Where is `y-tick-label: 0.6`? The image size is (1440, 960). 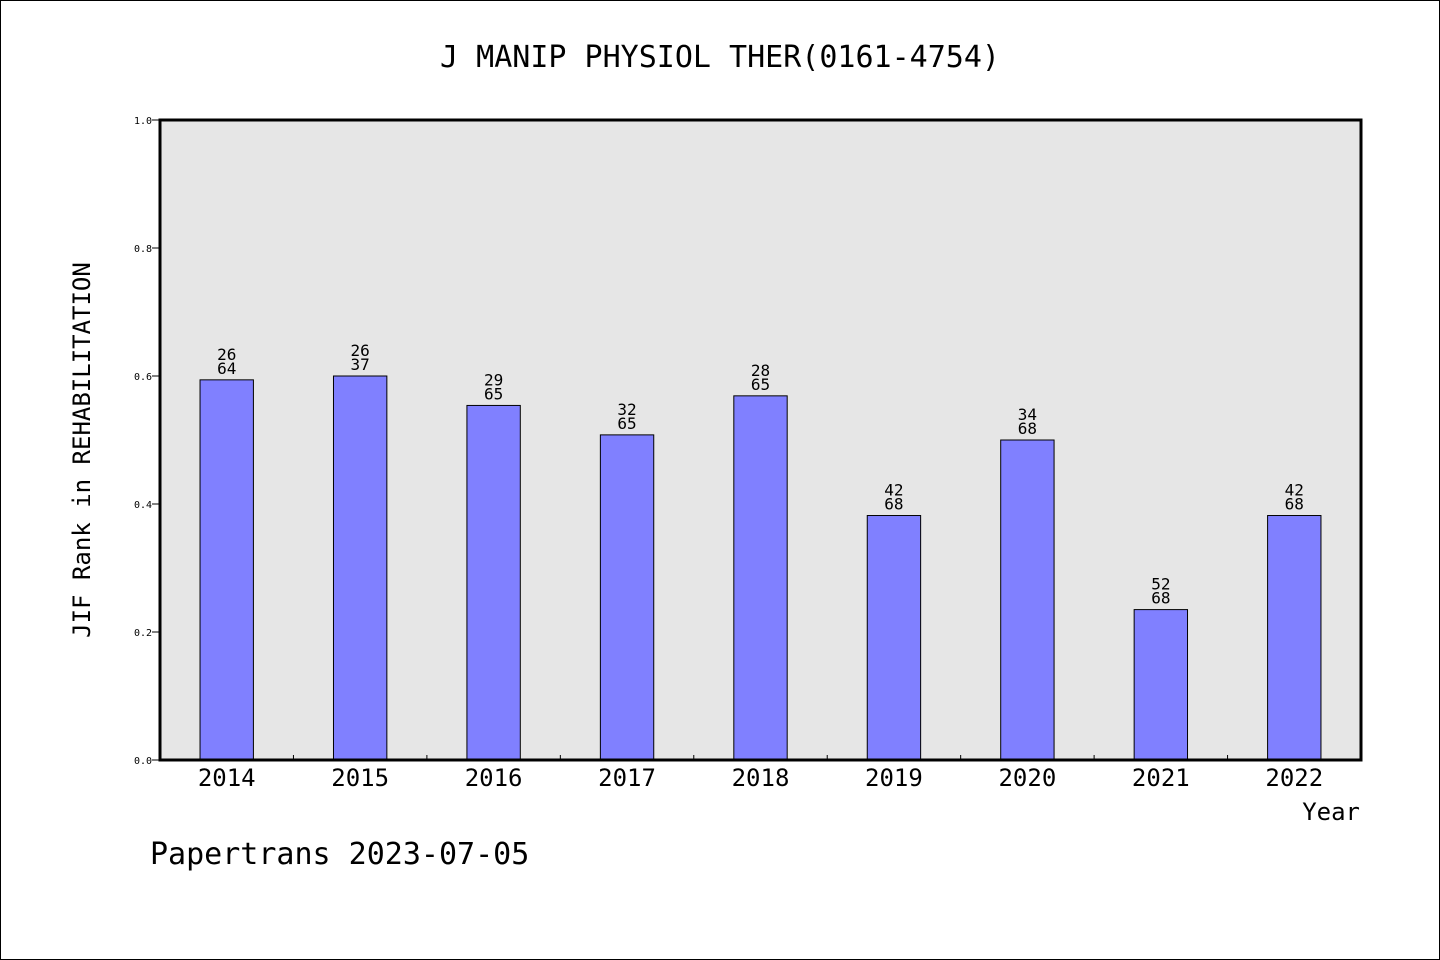
y-tick-label: 0.6 is located at coordinates (143, 377).